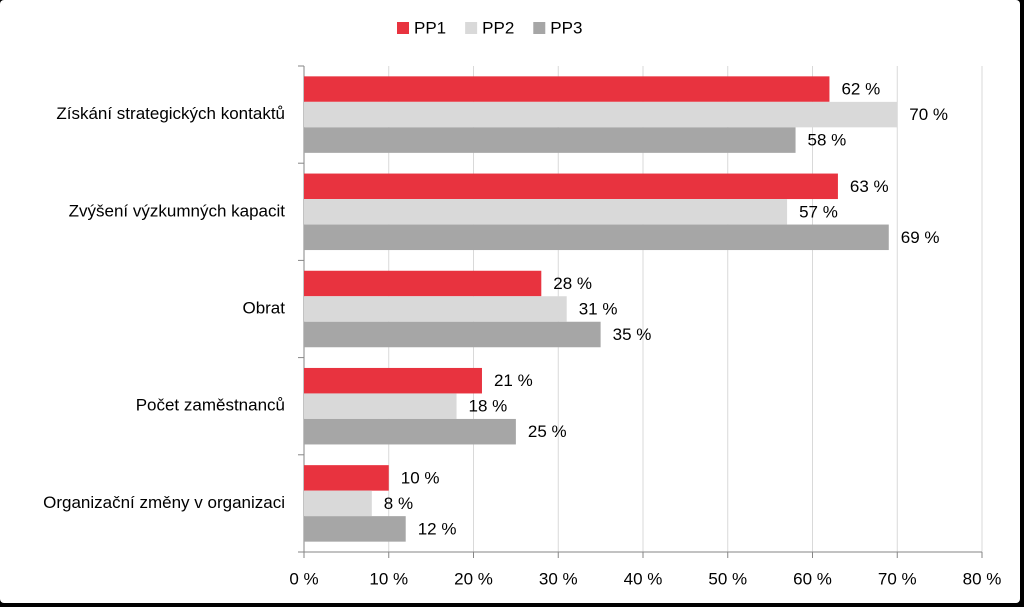  What do you see at coordinates (928, 114) in the screenshot?
I see `value-label: 70 %` at bounding box center [928, 114].